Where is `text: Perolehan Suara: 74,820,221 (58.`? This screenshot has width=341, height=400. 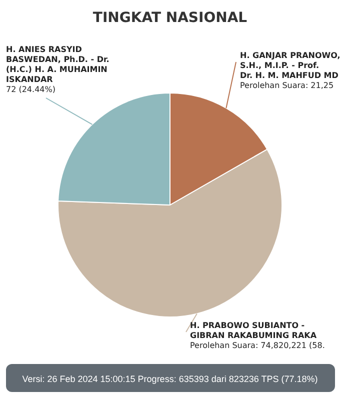 text: Perolehan Suara: 74,820,221 (58. is located at coordinates (257, 345).